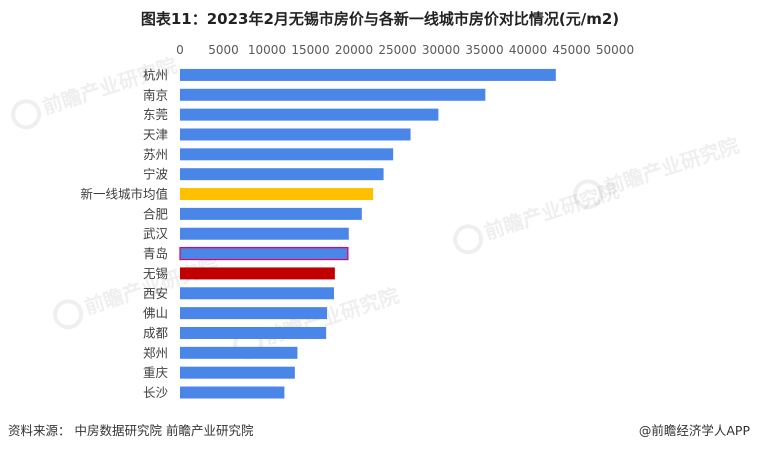 This screenshot has height=449, width=760. Describe the element at coordinates (124, 194) in the screenshot. I see `category-label: 新一线城市均值` at that location.